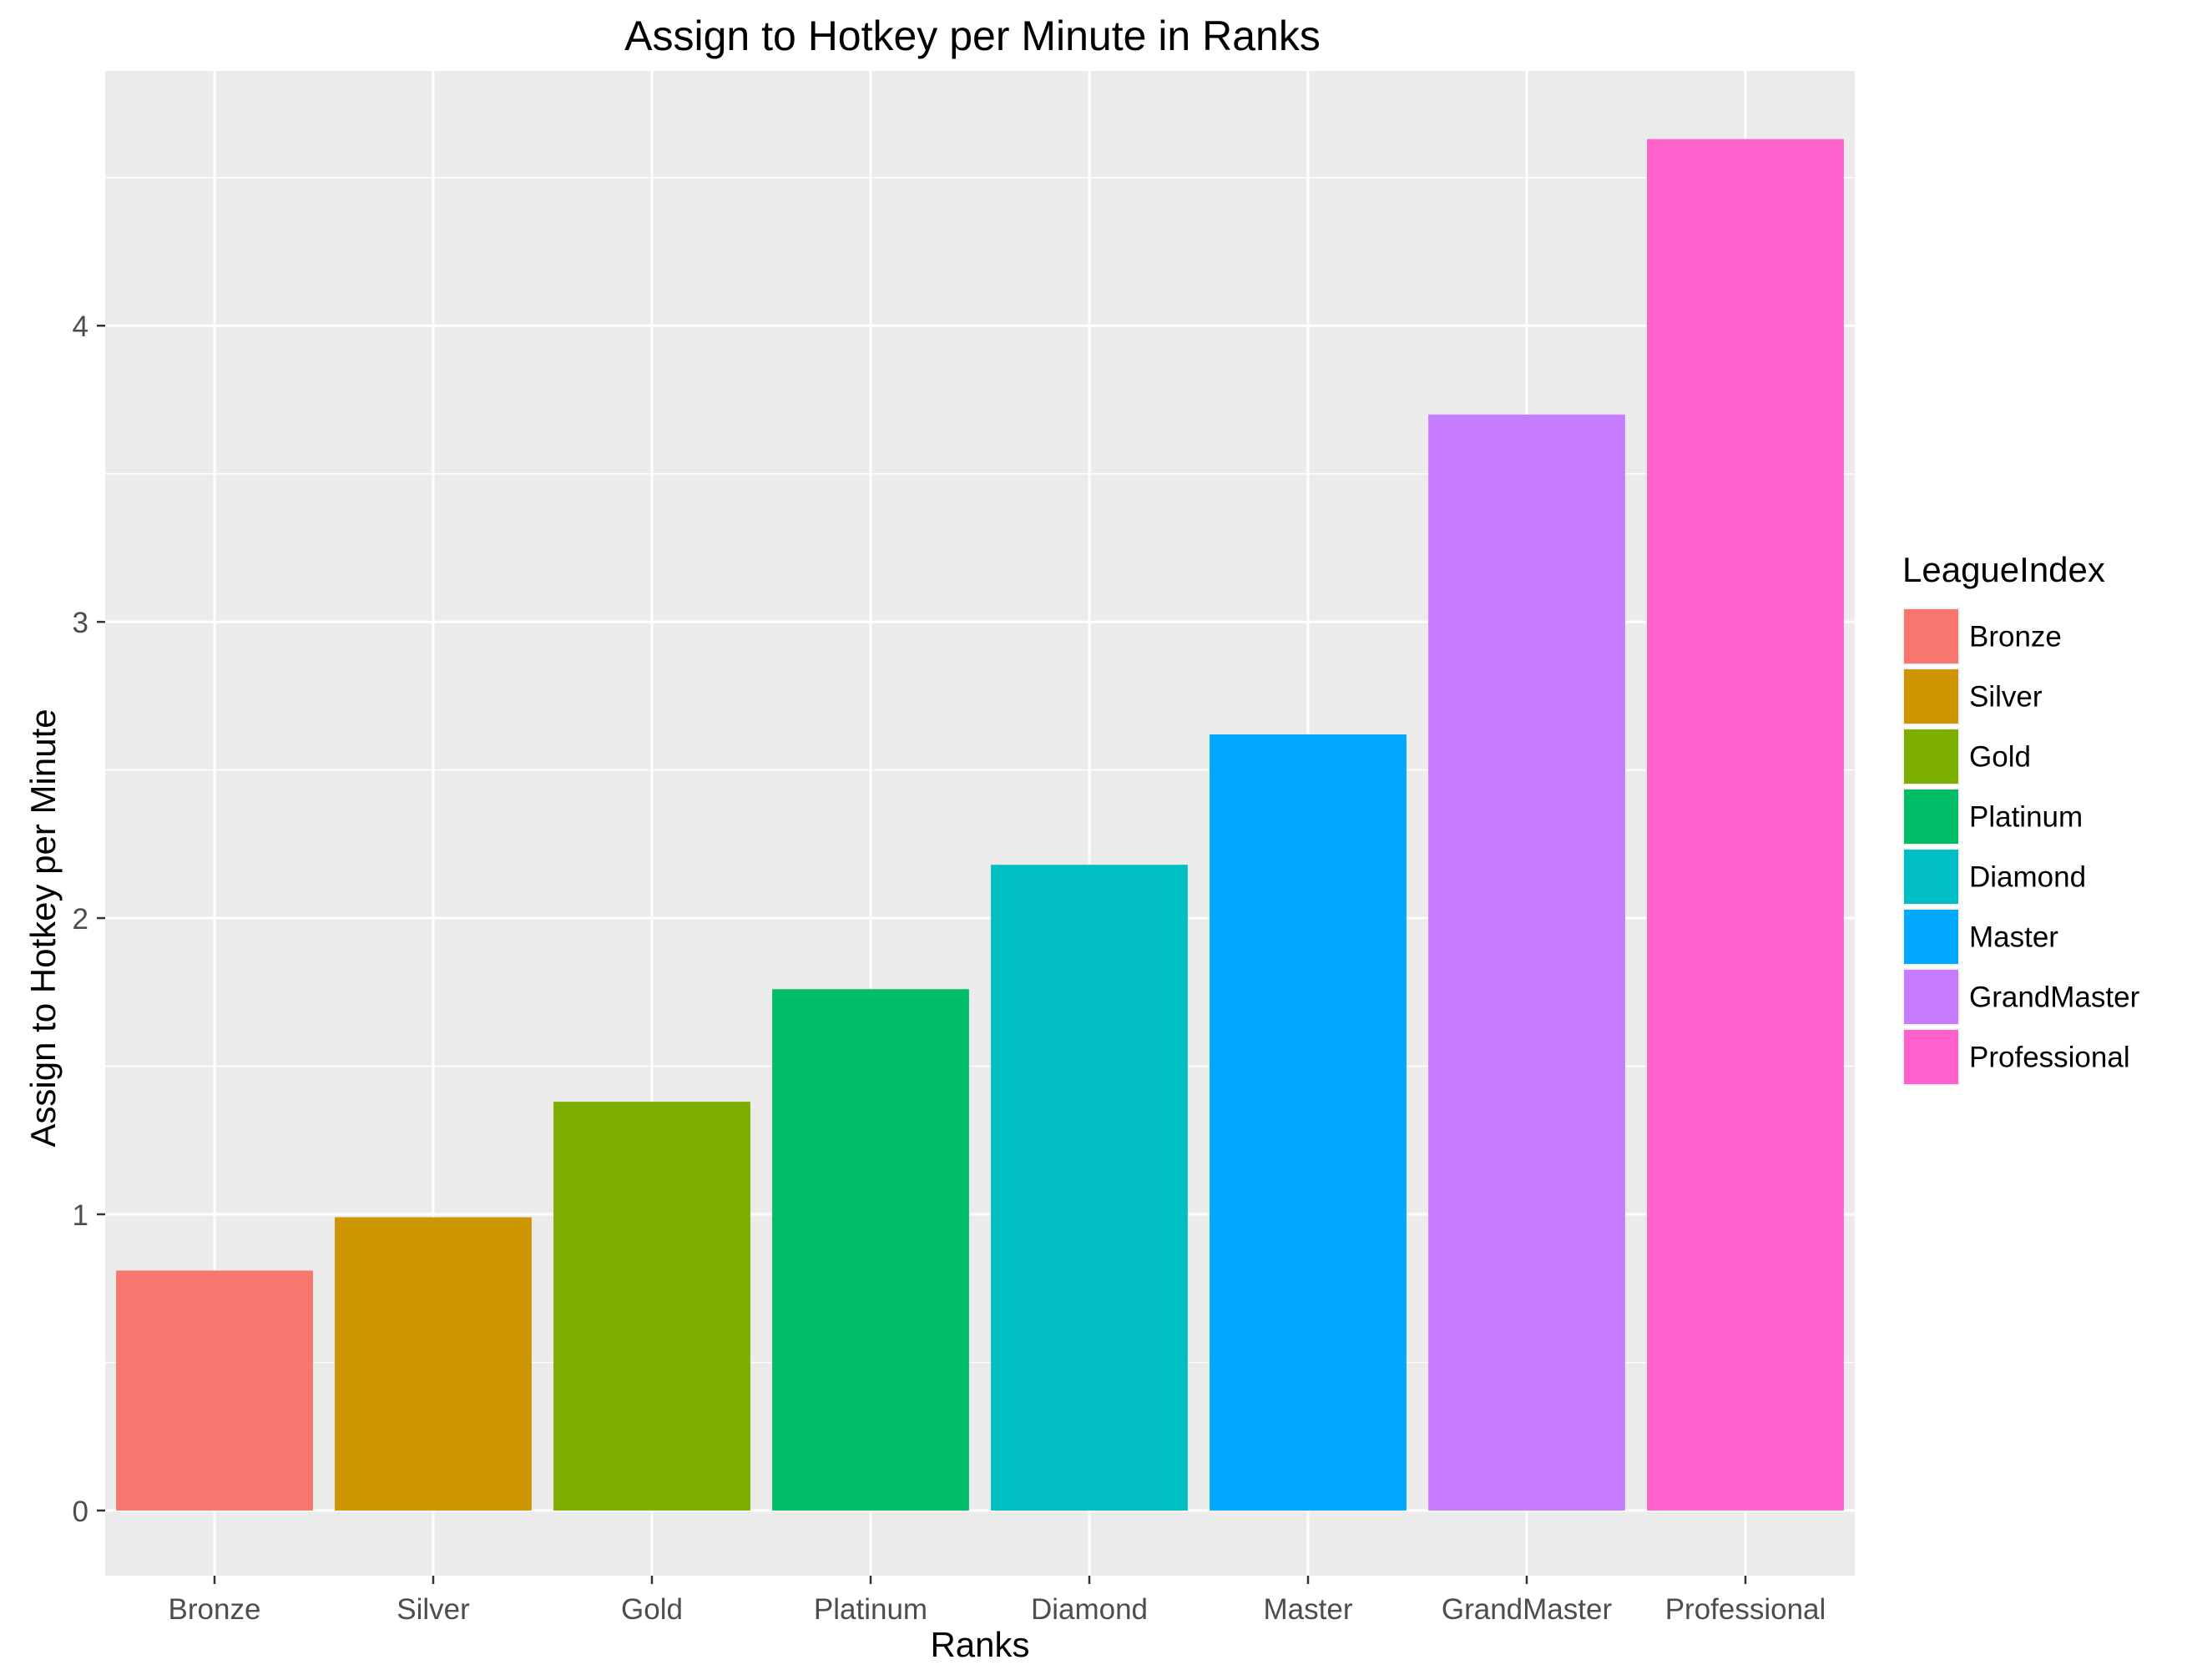 The height and width of the screenshot is (1680, 2187). What do you see at coordinates (651, 1306) in the screenshot?
I see `bar-gold` at bounding box center [651, 1306].